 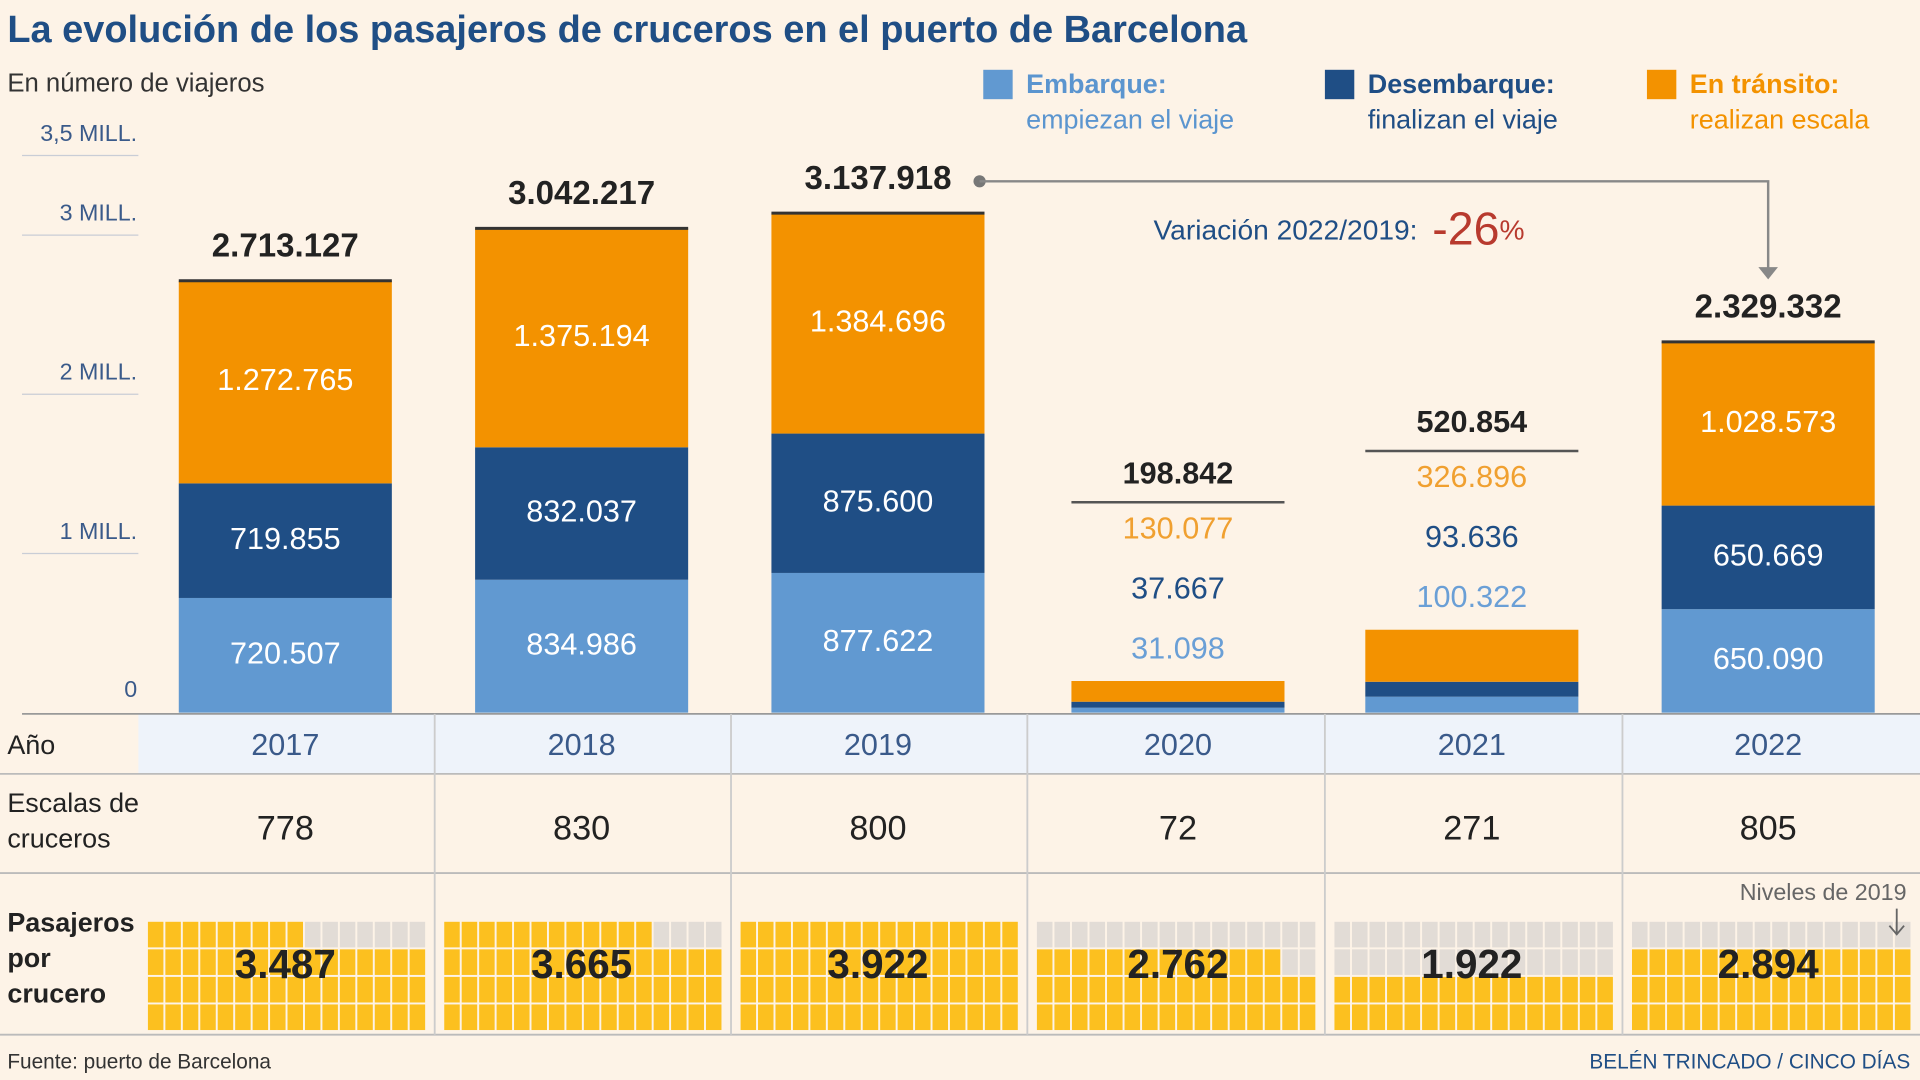 I want to click on legend-description: empiezan el viaje, so click(x=1130, y=119).